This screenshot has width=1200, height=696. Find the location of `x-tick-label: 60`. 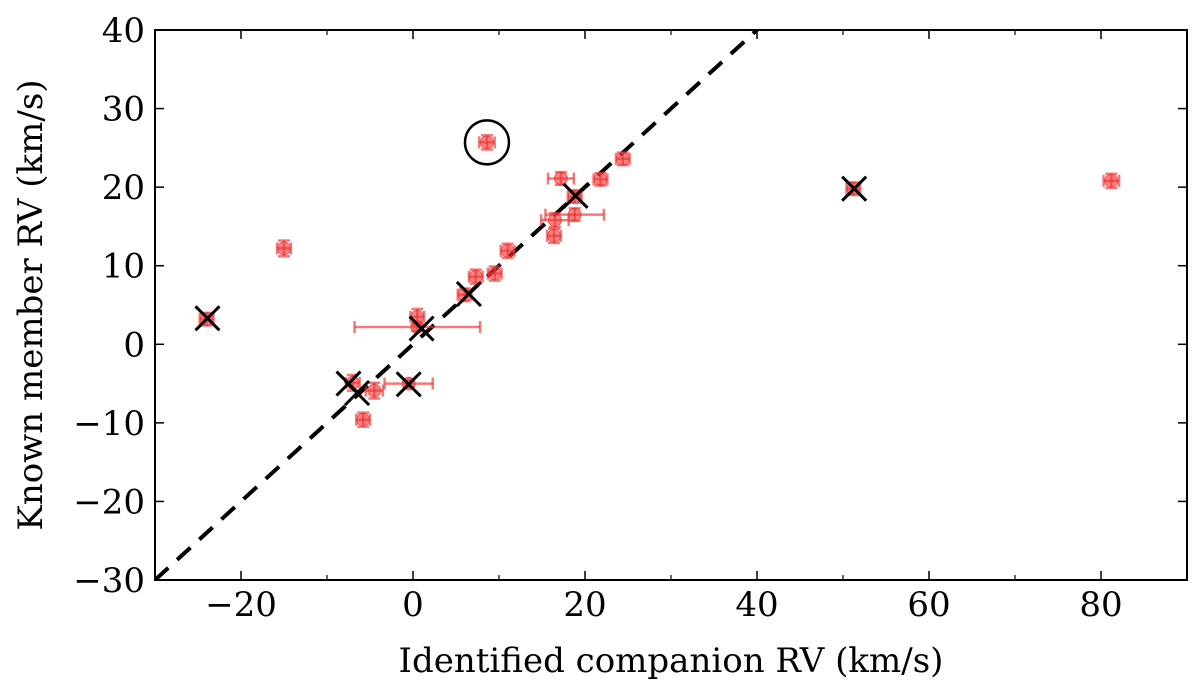

x-tick-label: 60 is located at coordinates (928, 605).